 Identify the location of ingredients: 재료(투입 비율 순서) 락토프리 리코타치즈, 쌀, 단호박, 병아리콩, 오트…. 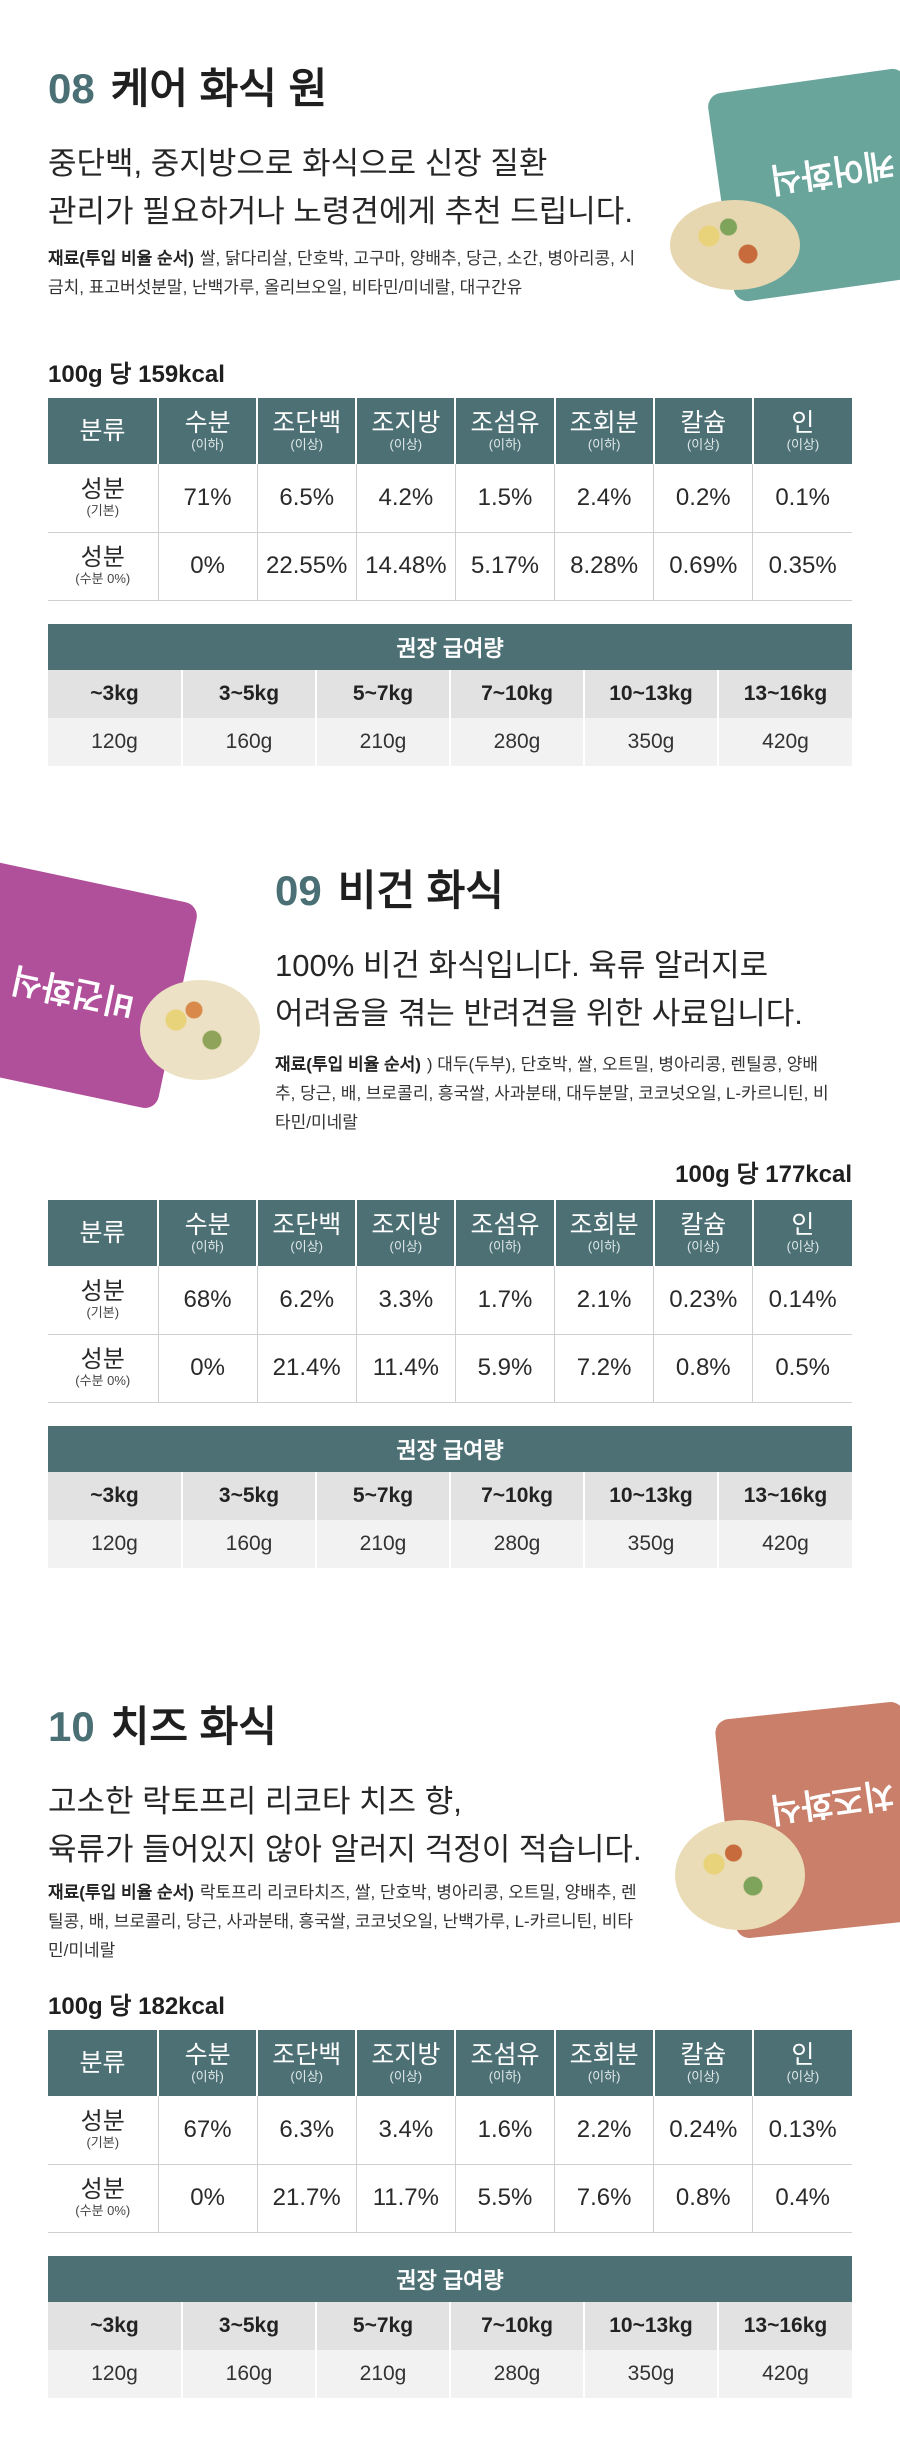
(348, 1921).